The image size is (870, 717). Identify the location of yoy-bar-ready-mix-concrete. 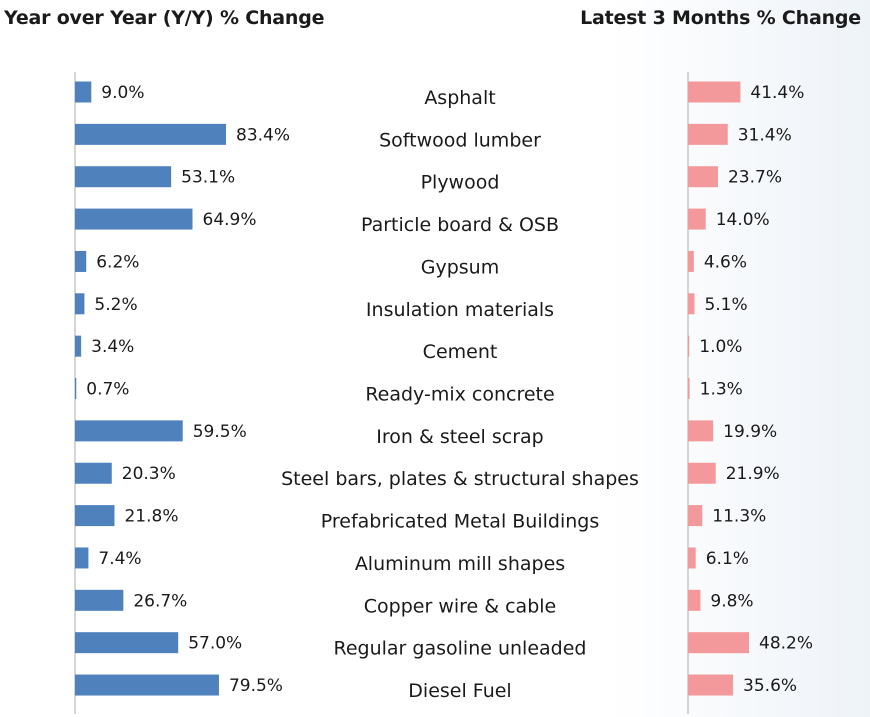
(76, 389).